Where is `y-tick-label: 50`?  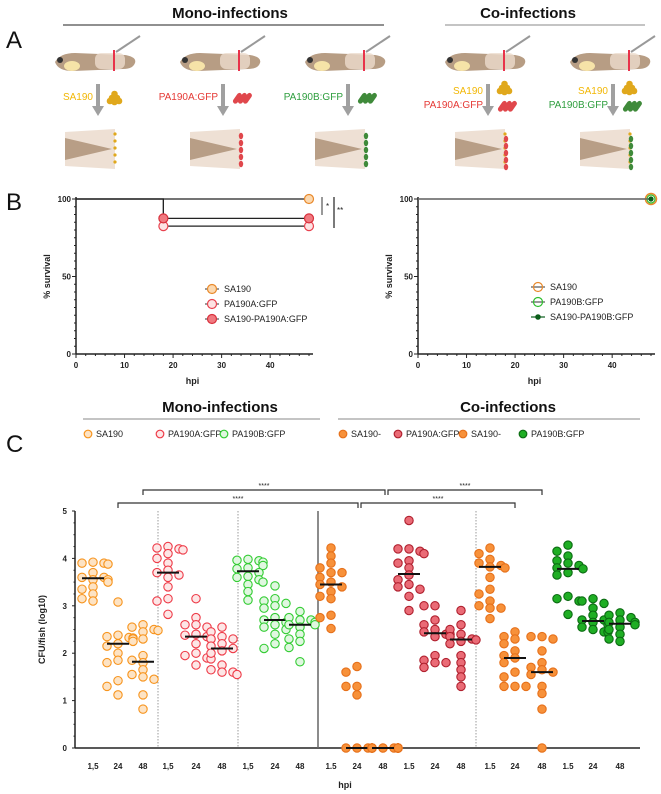
y-tick-label: 50 is located at coordinates (66, 277).